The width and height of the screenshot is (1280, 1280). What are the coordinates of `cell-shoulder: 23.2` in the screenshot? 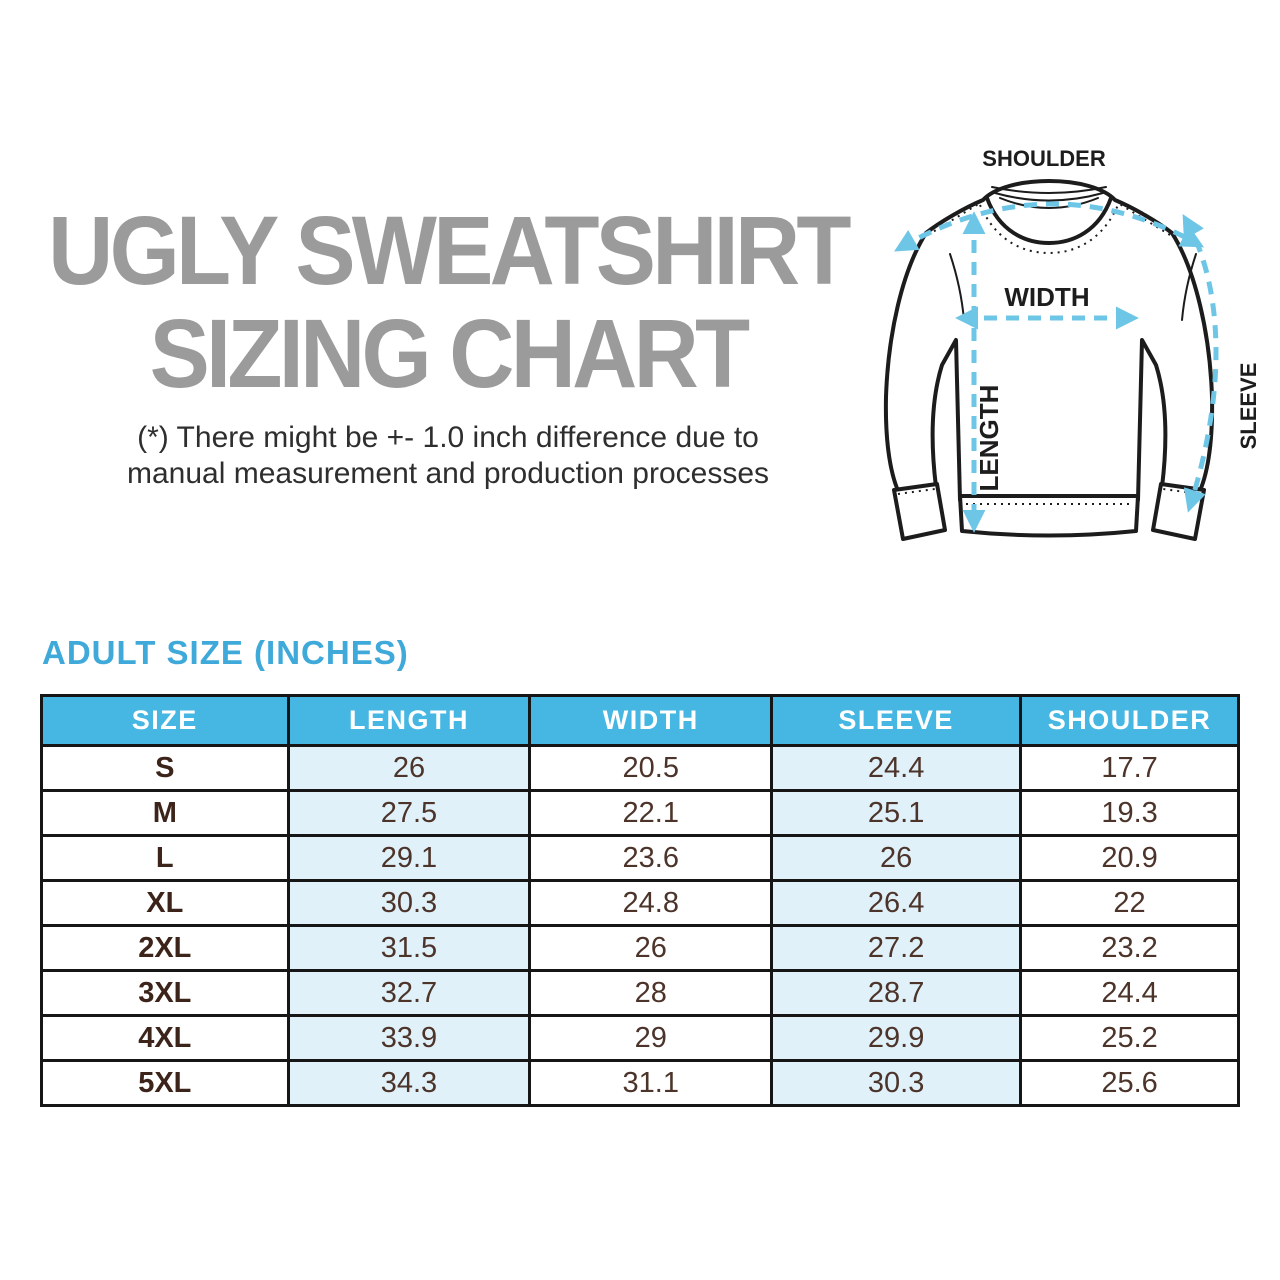 It's located at (1129, 948).